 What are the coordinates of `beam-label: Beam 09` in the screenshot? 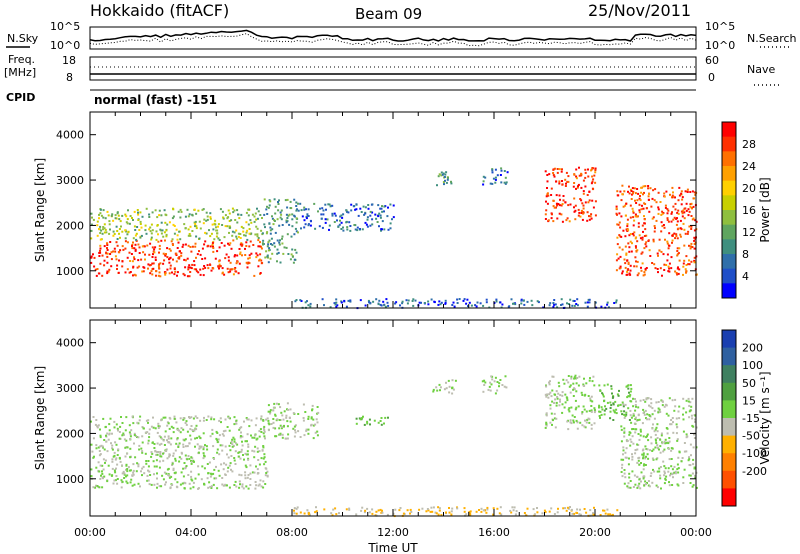 It's located at (388, 14).